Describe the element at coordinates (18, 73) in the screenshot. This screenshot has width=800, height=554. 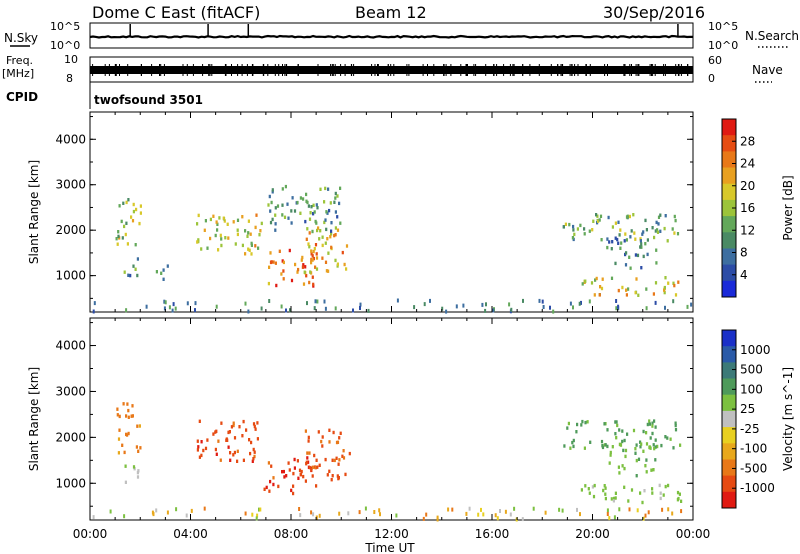
I see `freq-label-line2: [MHz]` at that location.